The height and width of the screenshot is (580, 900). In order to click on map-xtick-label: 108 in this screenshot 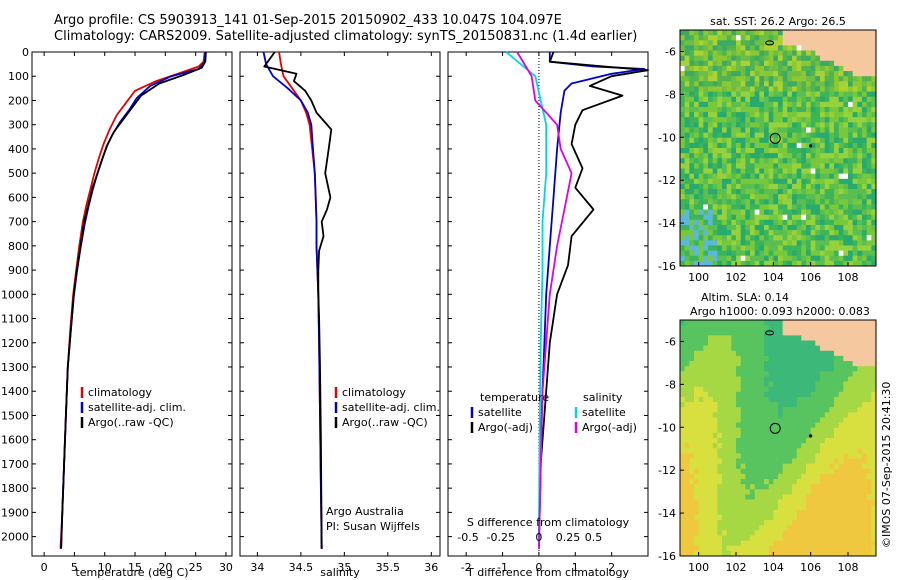, I will do `click(848, 567)`.